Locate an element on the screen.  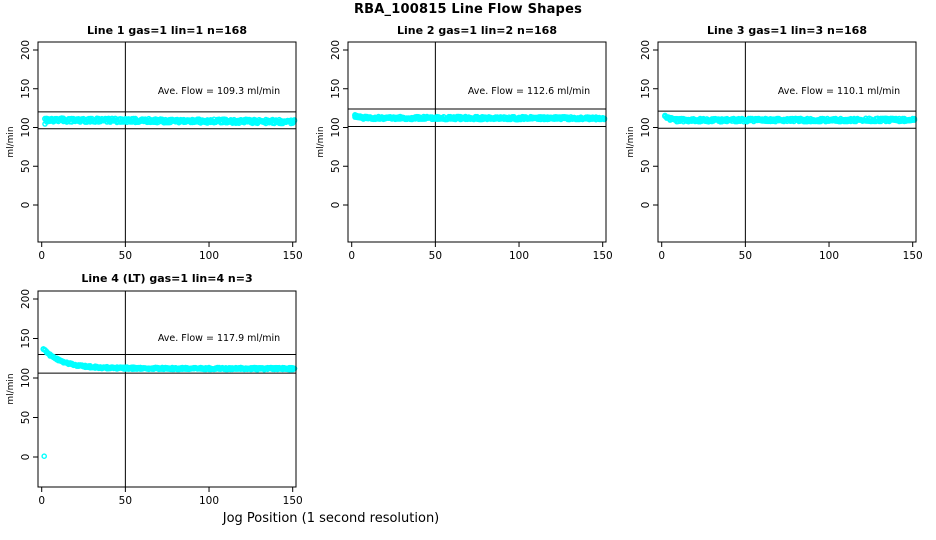
chart-main-title: RBA_100815 Line Flow Shapes is located at coordinates (468, 9).